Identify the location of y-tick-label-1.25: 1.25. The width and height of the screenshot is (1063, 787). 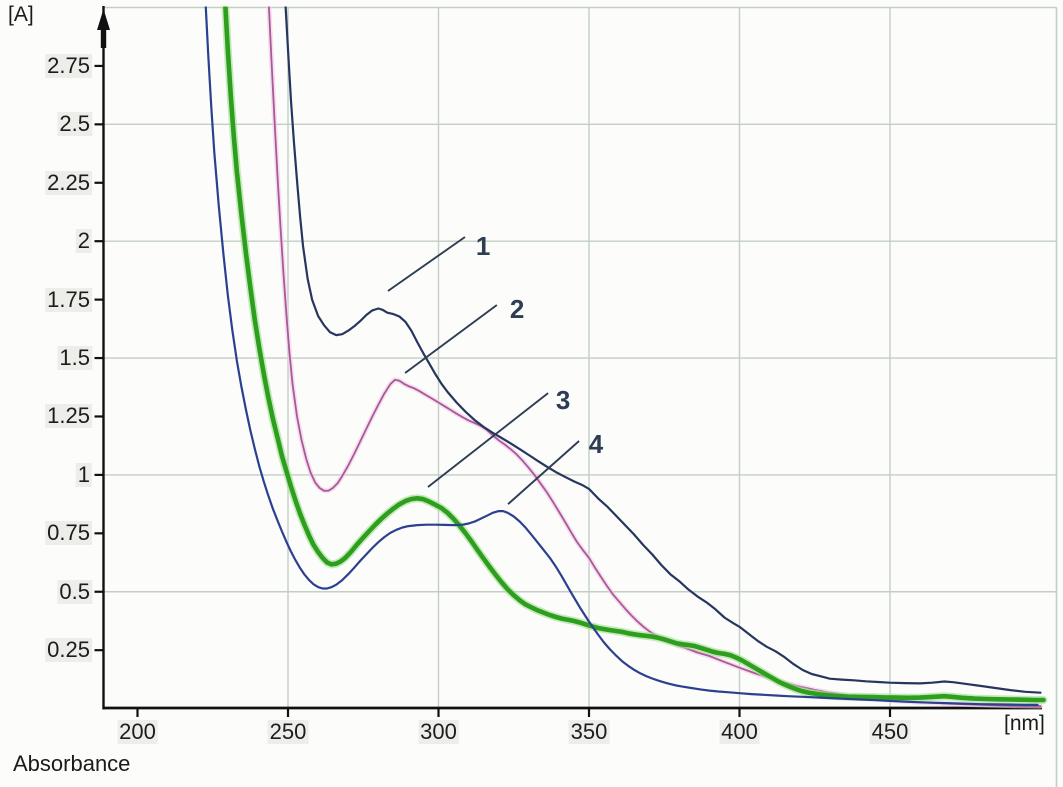
(68, 416).